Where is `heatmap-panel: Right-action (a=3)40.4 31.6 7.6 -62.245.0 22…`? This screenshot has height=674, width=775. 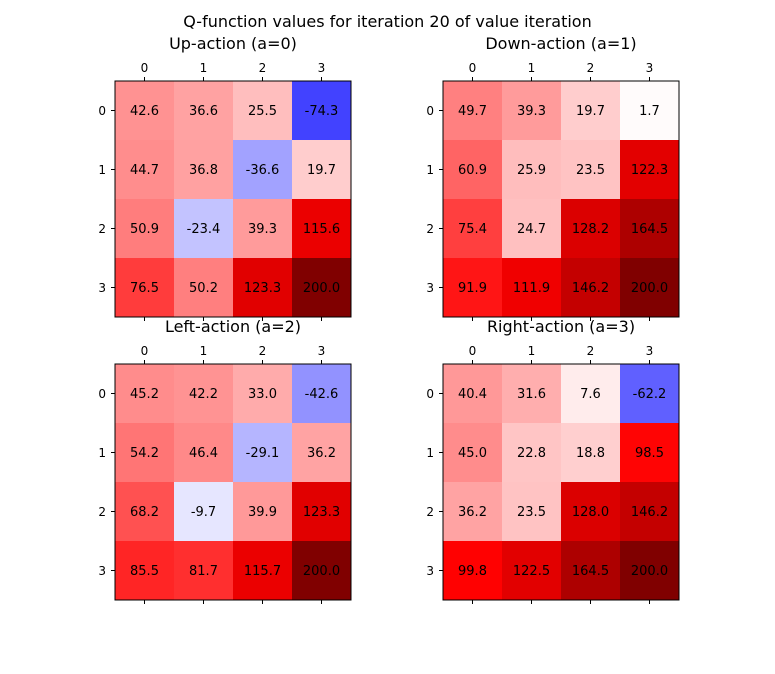 heatmap-panel: Right-action (a=3)40.4 31.6 7.6 -62.245.0 22… is located at coordinates (553, 460).